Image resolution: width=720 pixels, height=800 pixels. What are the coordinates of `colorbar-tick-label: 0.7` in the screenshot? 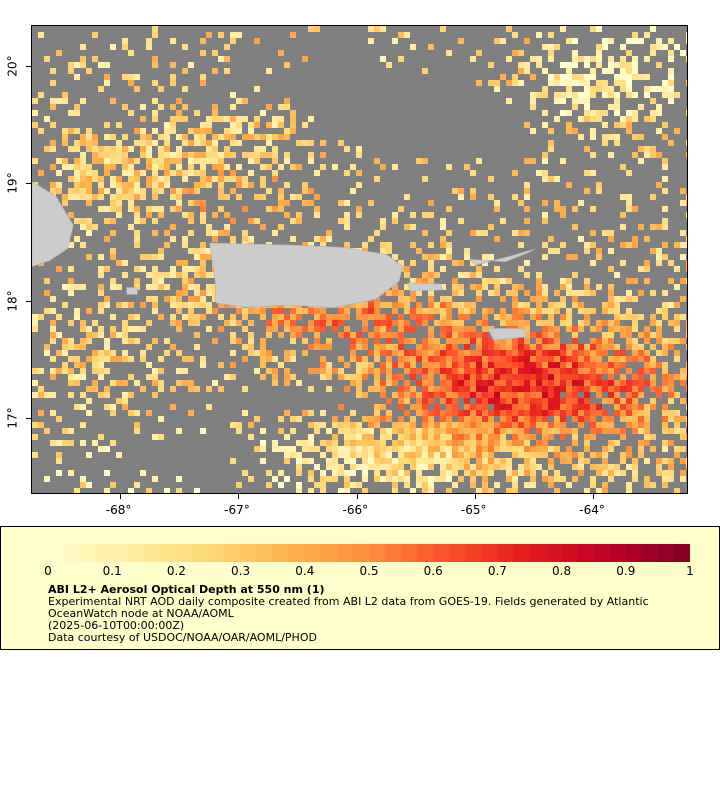 It's located at (497, 571).